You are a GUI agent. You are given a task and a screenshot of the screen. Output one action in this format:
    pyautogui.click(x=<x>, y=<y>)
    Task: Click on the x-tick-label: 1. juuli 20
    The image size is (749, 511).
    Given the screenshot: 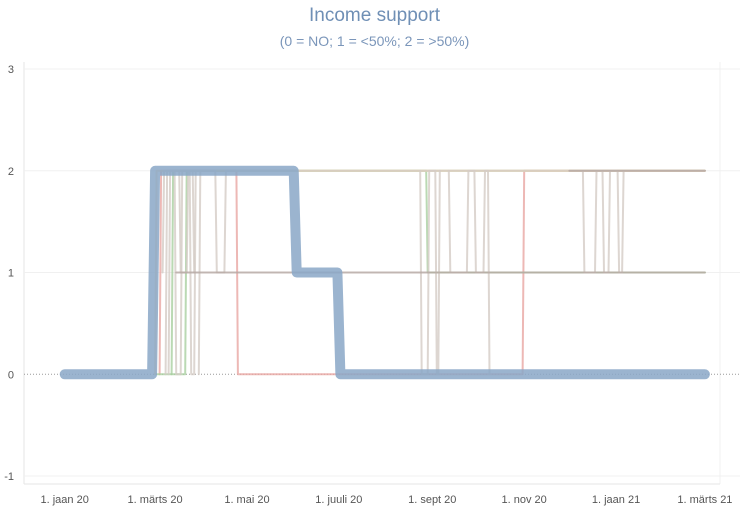 What is the action you would take?
    pyautogui.click(x=338, y=500)
    